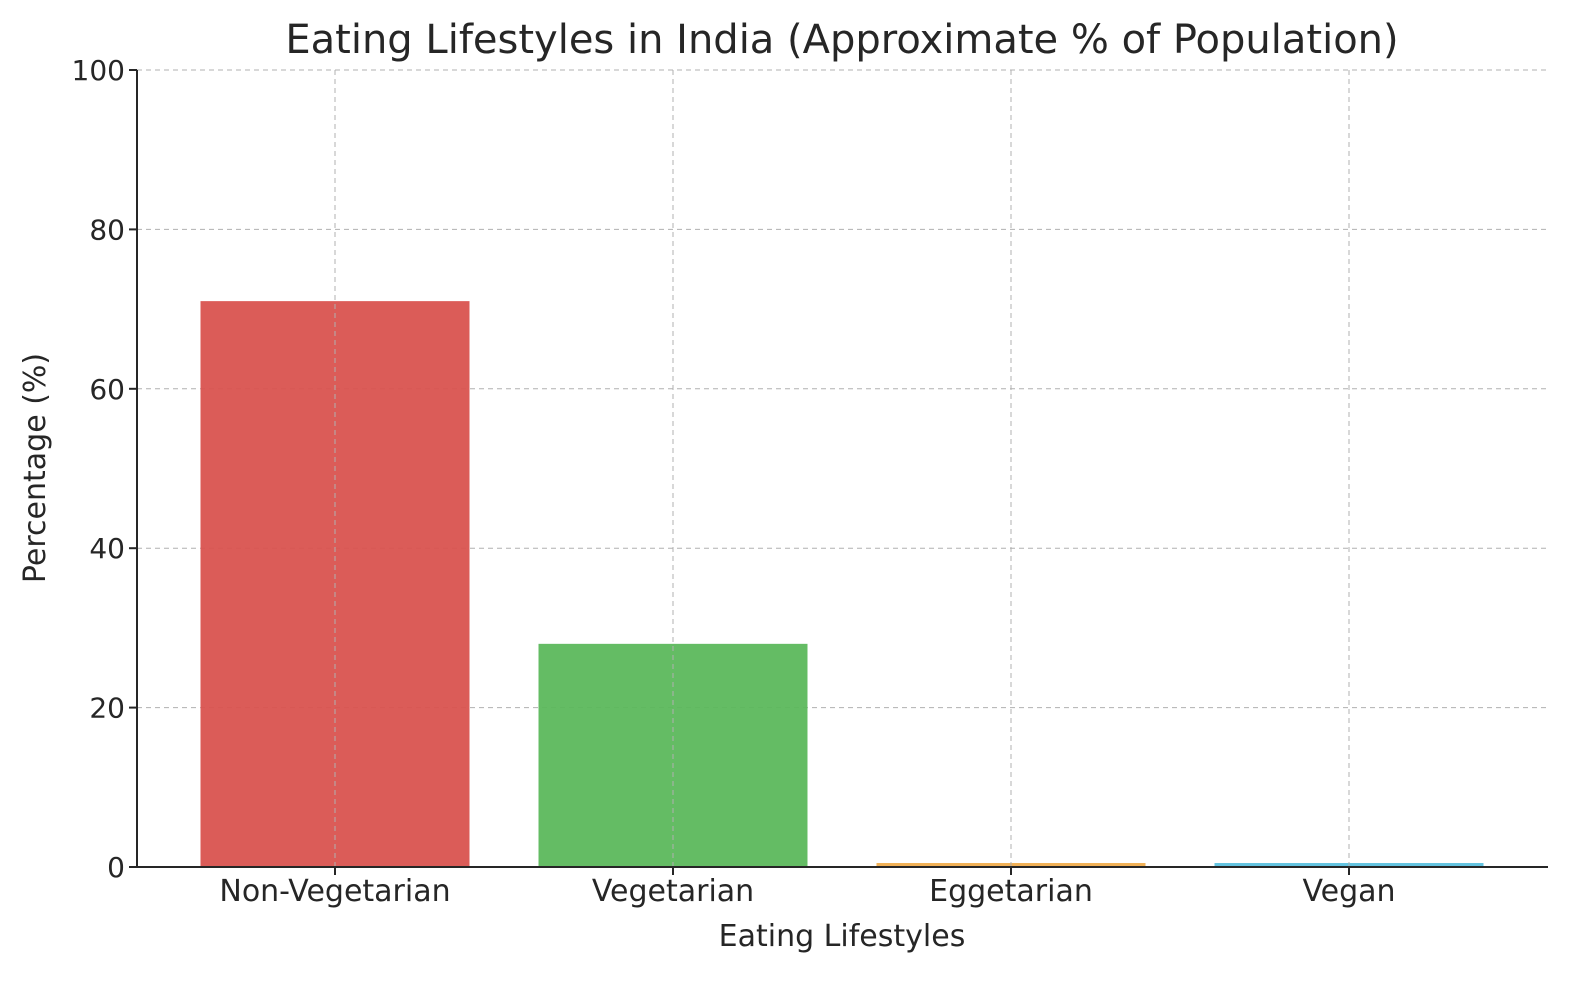 This screenshot has width=1580, height=984. I want to click on x-axis-label: Eating Lifestyles, so click(842, 936).